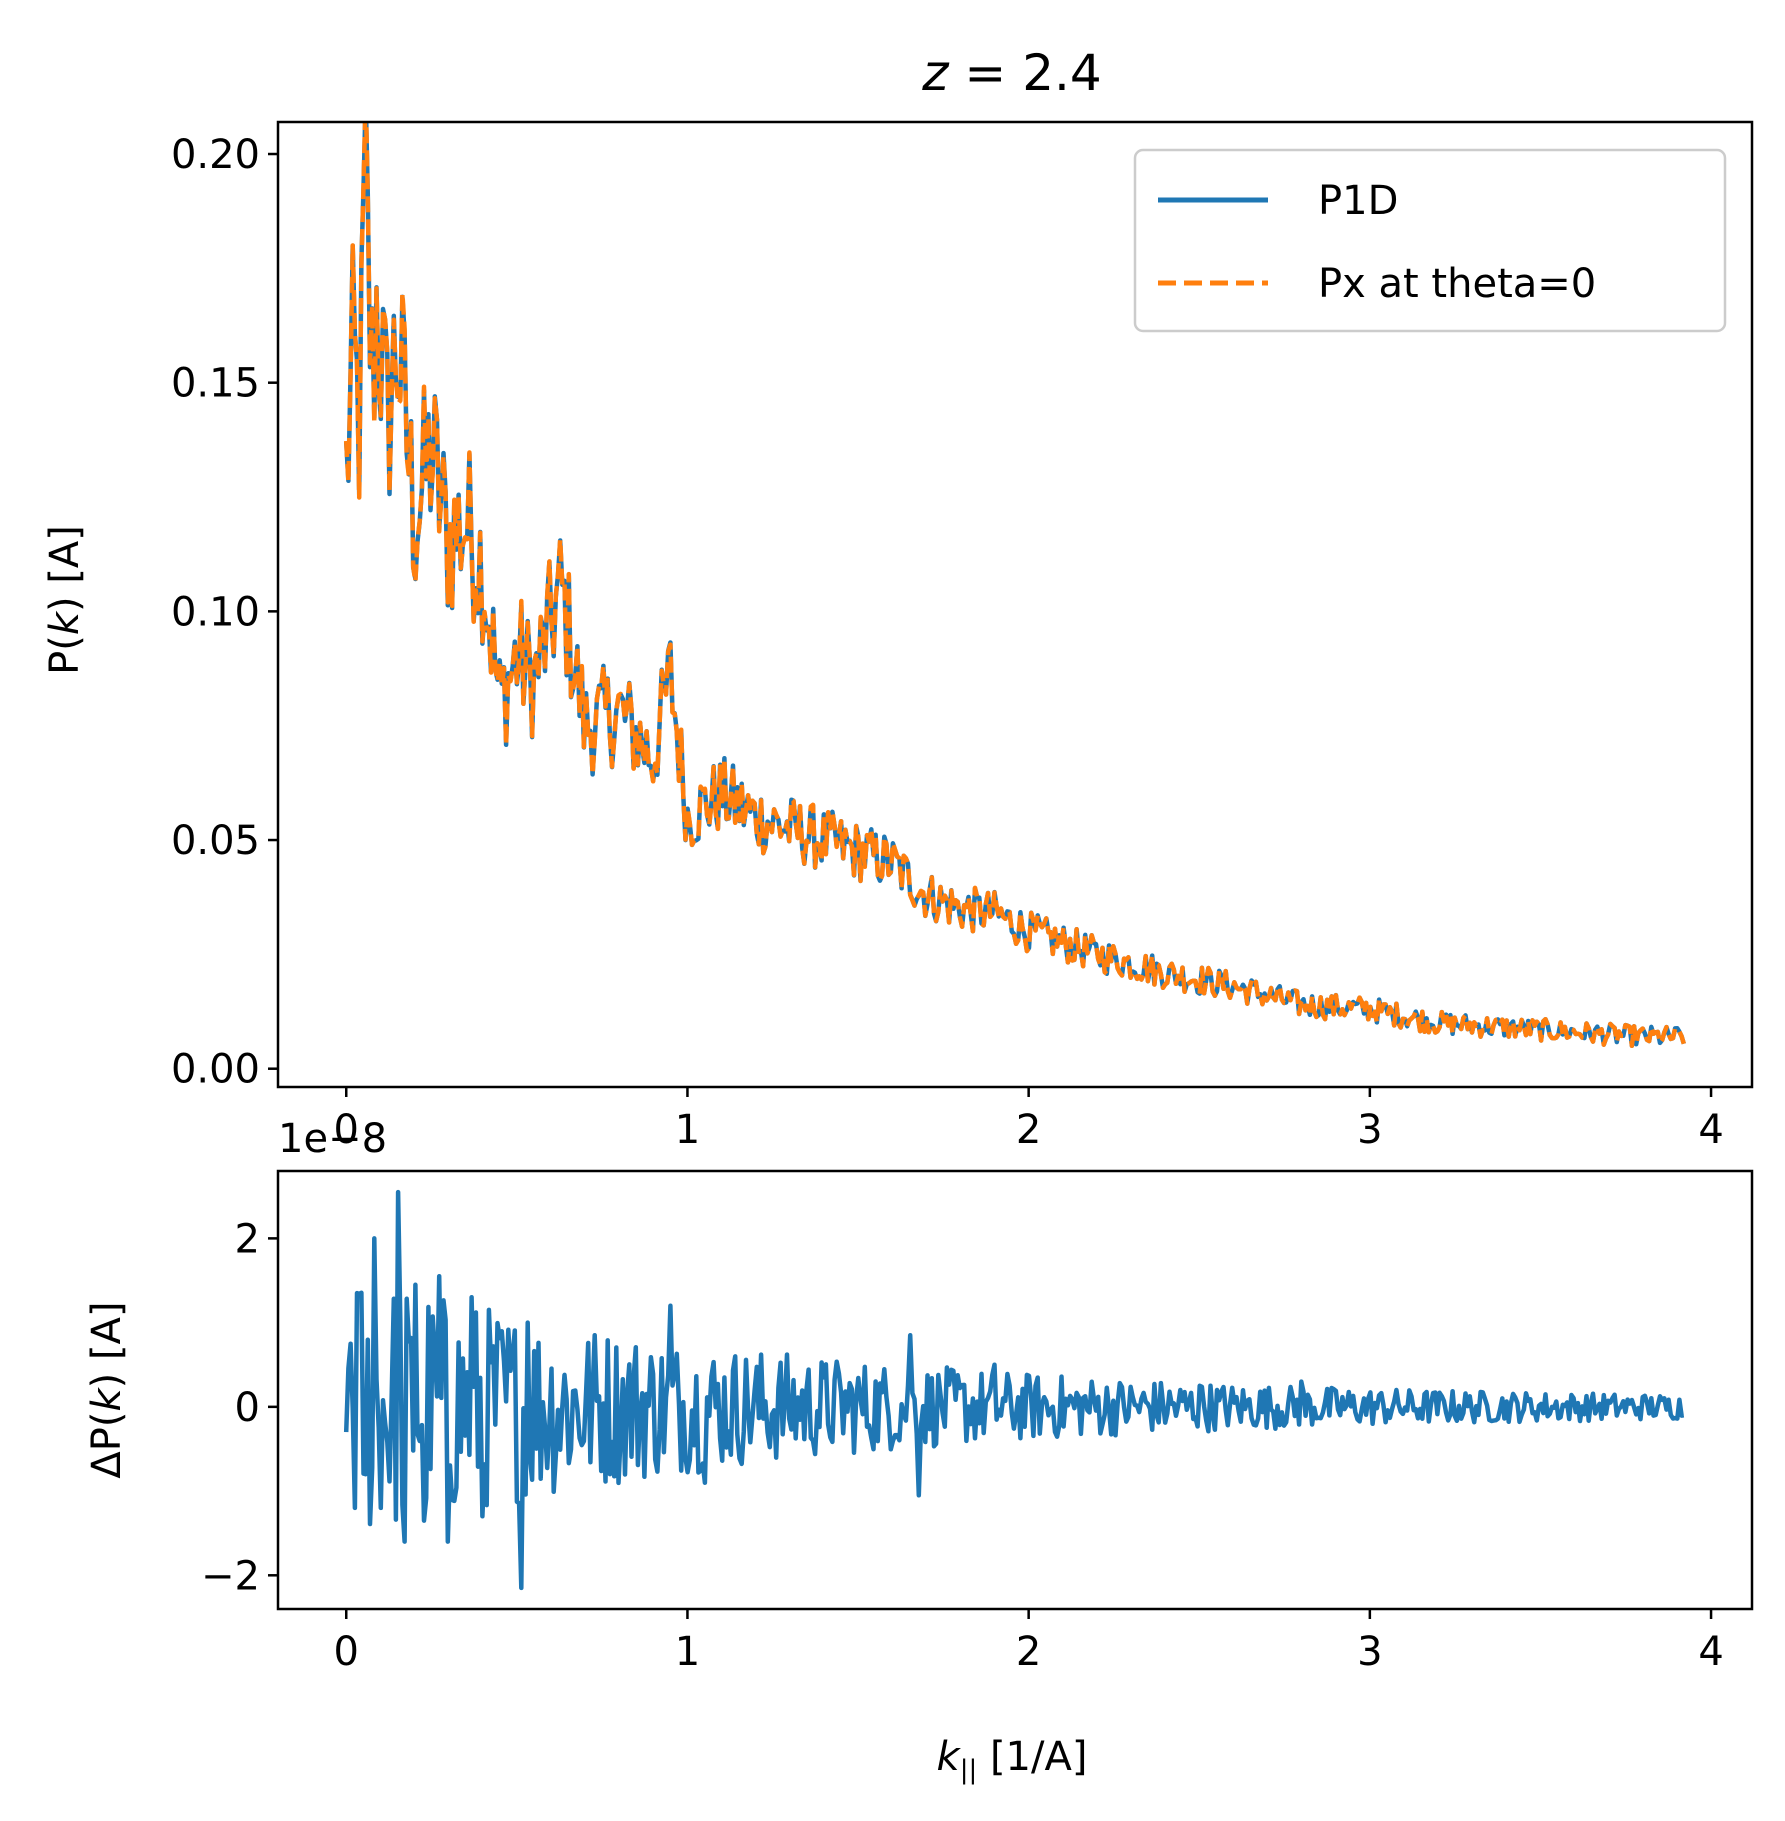  Describe the element at coordinates (215, 384) in the screenshot. I see `top-y-tick-label: 0.15` at that location.